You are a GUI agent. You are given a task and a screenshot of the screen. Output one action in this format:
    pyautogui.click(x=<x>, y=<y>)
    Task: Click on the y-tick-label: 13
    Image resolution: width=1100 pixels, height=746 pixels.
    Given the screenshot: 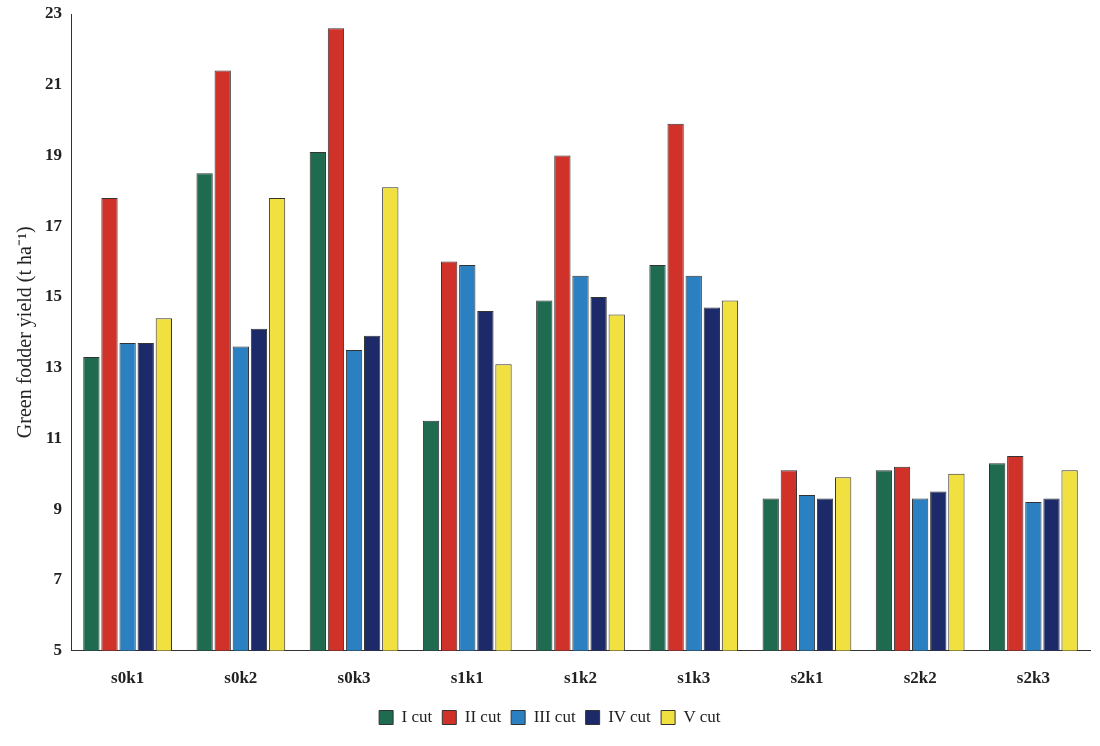 What is the action you would take?
    pyautogui.click(x=53, y=367)
    